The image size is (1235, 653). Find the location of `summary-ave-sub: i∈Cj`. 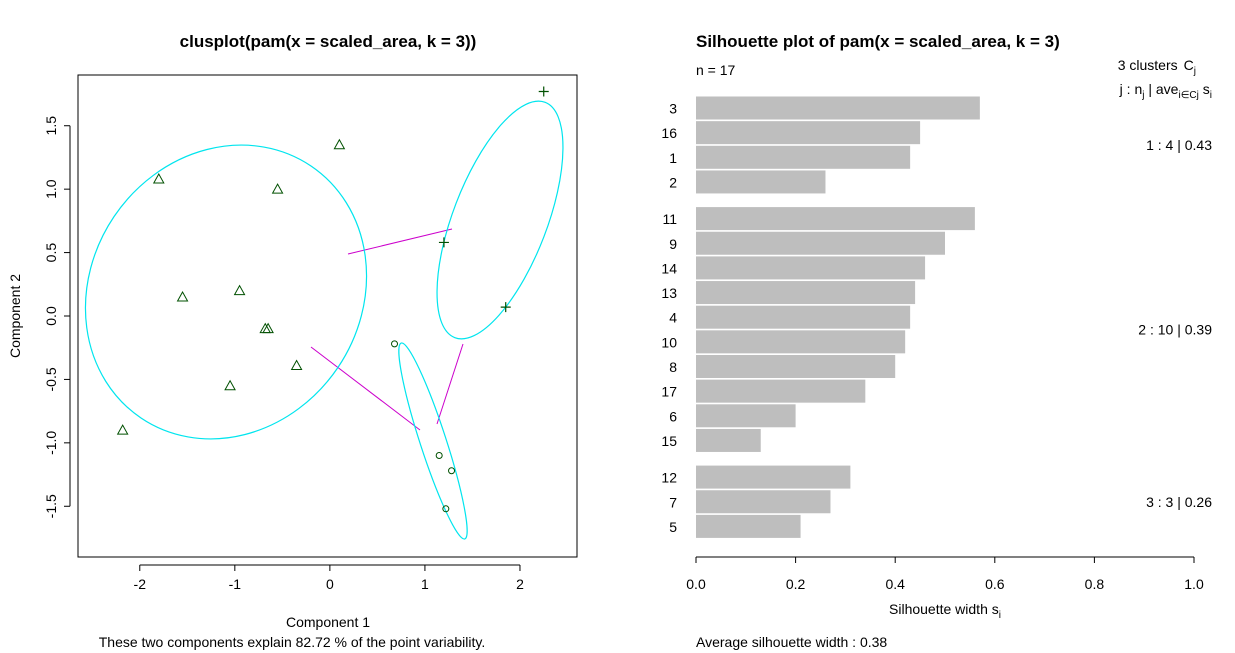

summary-ave-sub: i∈Cj is located at coordinates (1188, 95).